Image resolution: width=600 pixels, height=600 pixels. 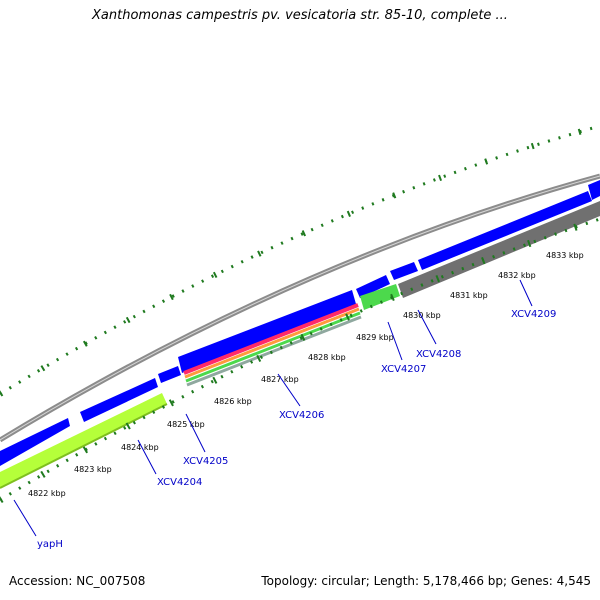 What do you see at coordinates (84, 446) in the screenshot?
I see `highlighted-gene-underline` at bounding box center [84, 446].